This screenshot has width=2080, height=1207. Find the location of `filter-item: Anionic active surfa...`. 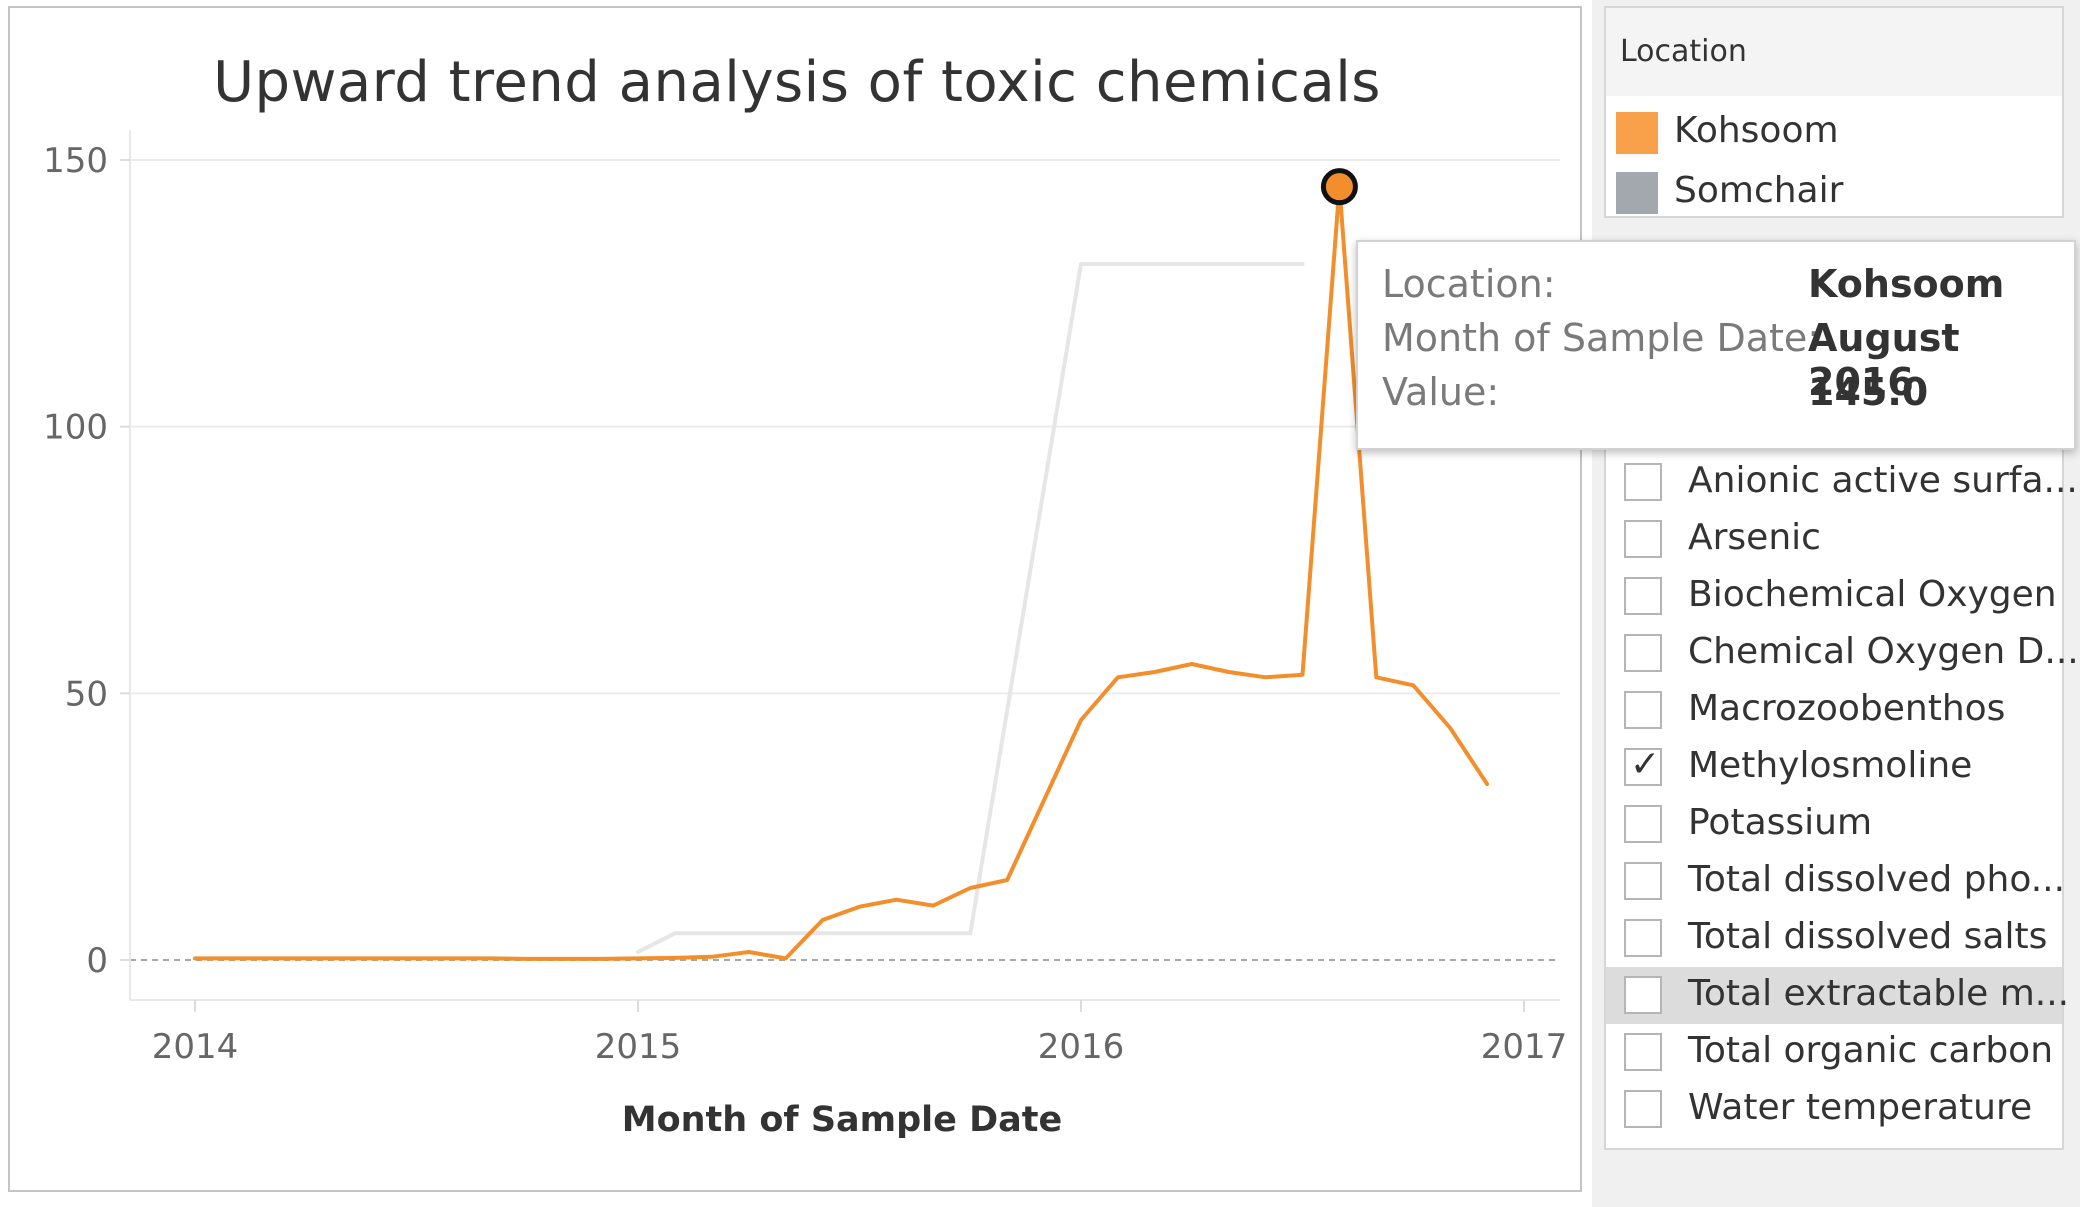

filter-item: Anionic active surfa... is located at coordinates (1842, 482).